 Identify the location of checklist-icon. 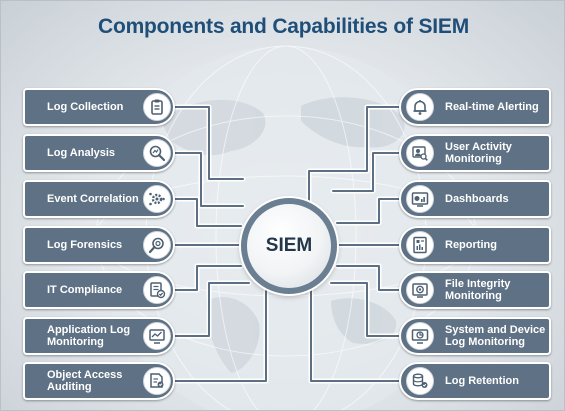
(157, 290).